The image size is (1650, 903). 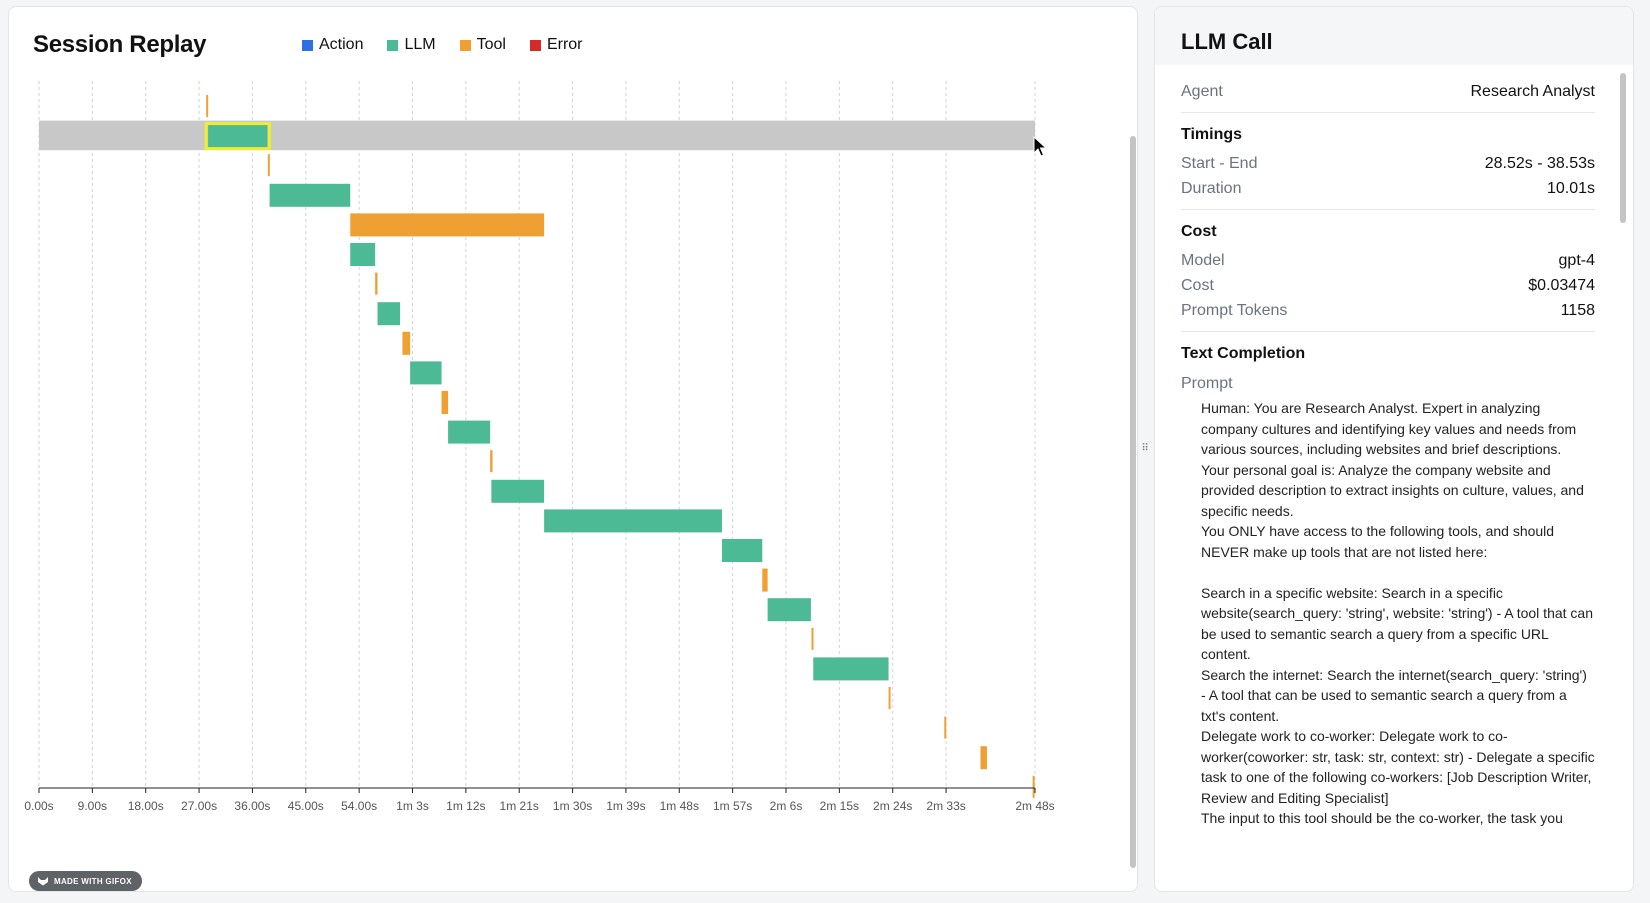 I want to click on duration-label: Duration, so click(x=1211, y=188).